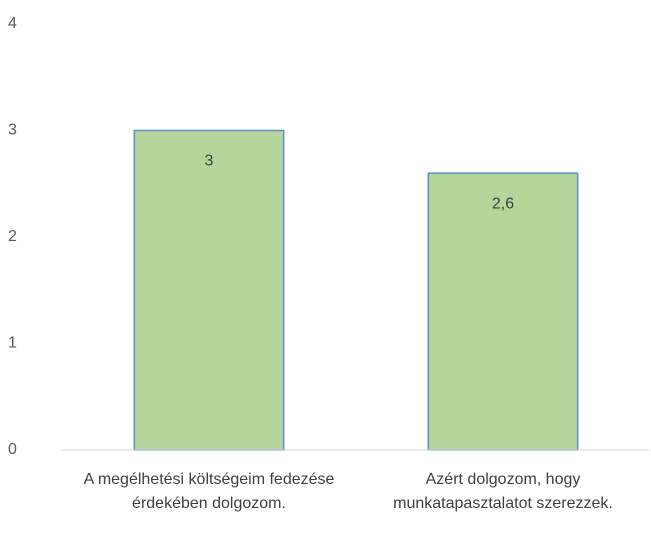 The height and width of the screenshot is (549, 651). What do you see at coordinates (12, 343) in the screenshot?
I see `y-tick-label: 1` at bounding box center [12, 343].